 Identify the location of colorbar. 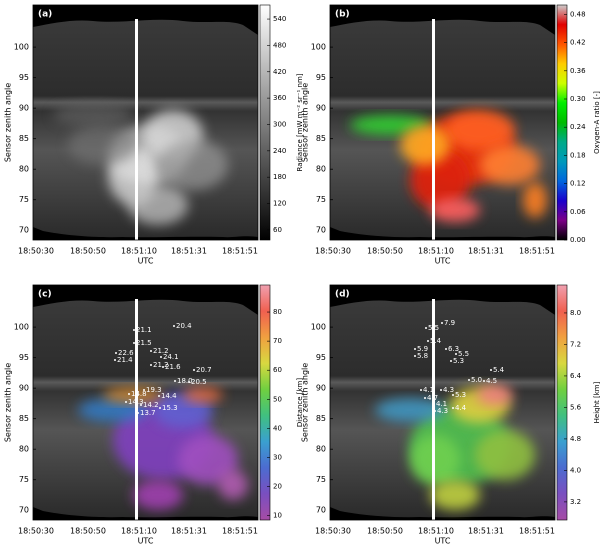
(265, 402).